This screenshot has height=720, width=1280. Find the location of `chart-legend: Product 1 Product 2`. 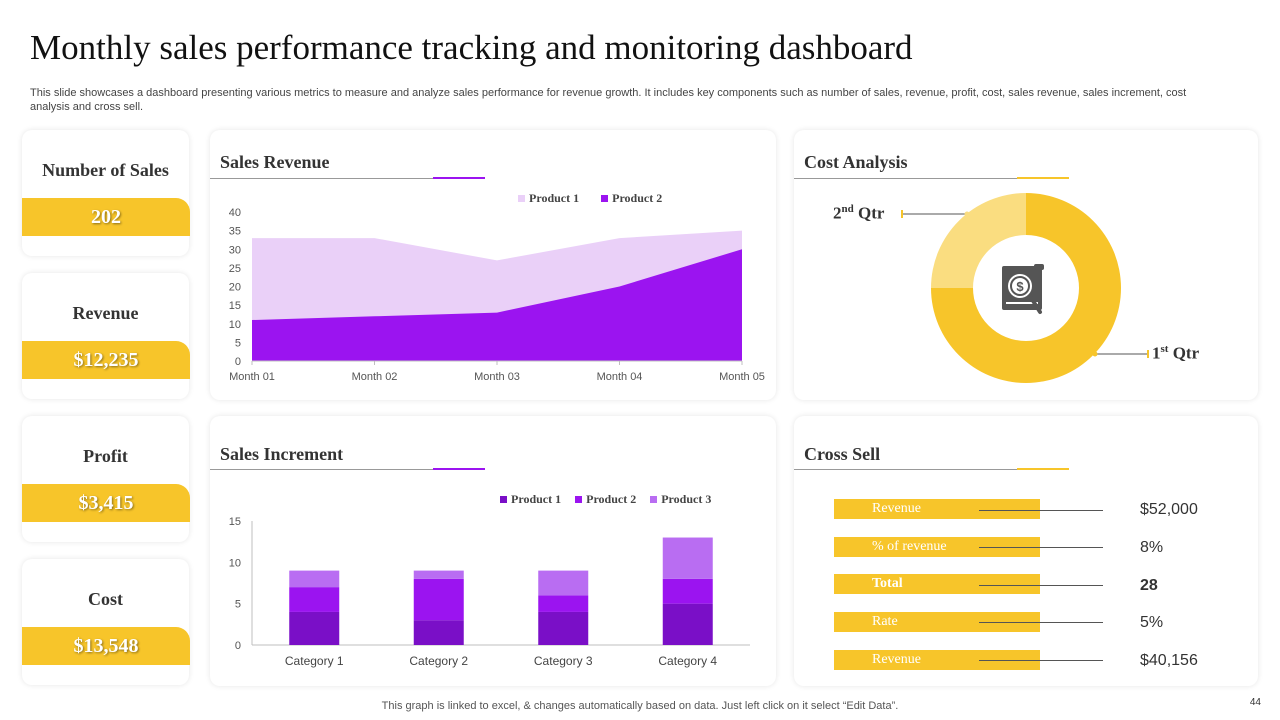

chart-legend: Product 1 Product 2 is located at coordinates (590, 198).